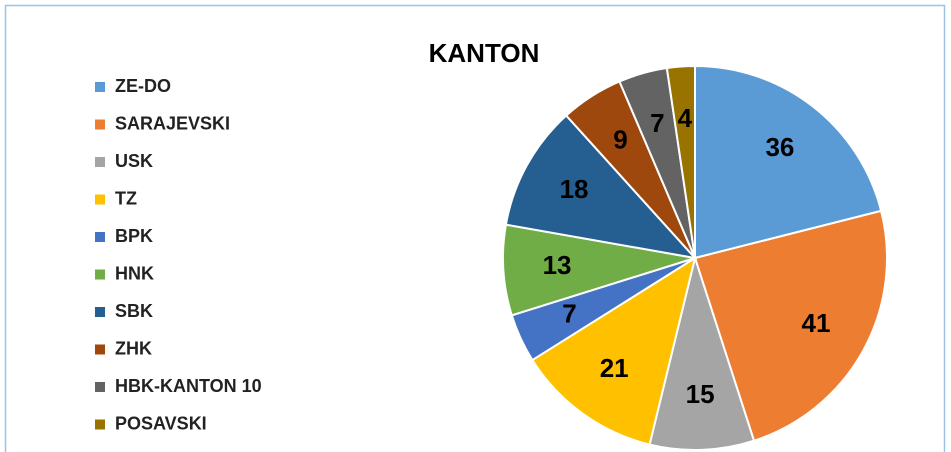 This screenshot has height=452, width=951. I want to click on legend-text: SBK, so click(134, 311).